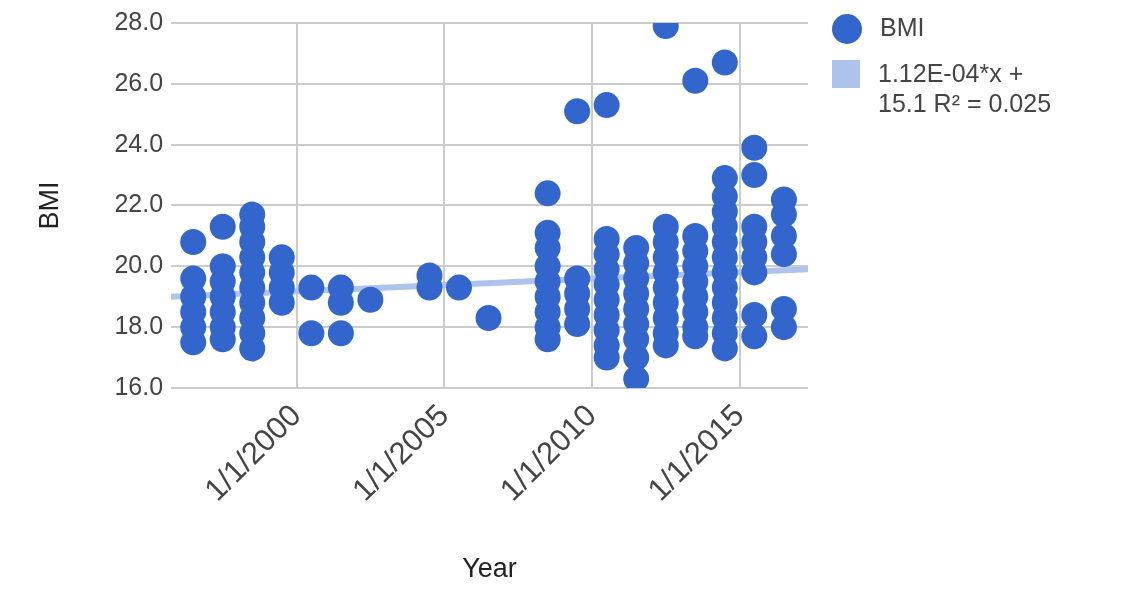 This screenshot has width=1121, height=594. What do you see at coordinates (489, 568) in the screenshot?
I see `x-axis-title: Year` at bounding box center [489, 568].